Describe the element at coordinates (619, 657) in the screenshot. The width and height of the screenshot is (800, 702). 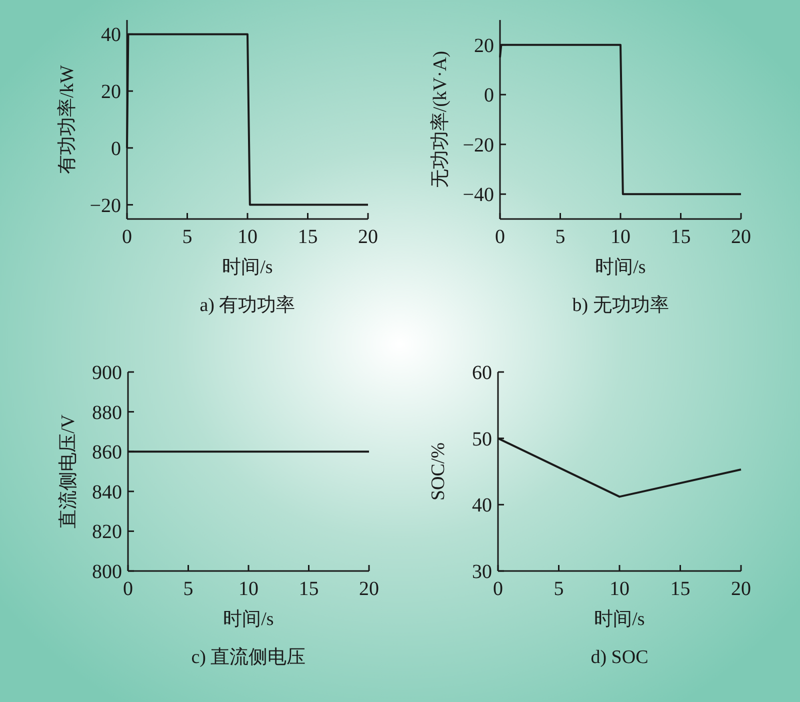
I see `text: d) SOC` at that location.